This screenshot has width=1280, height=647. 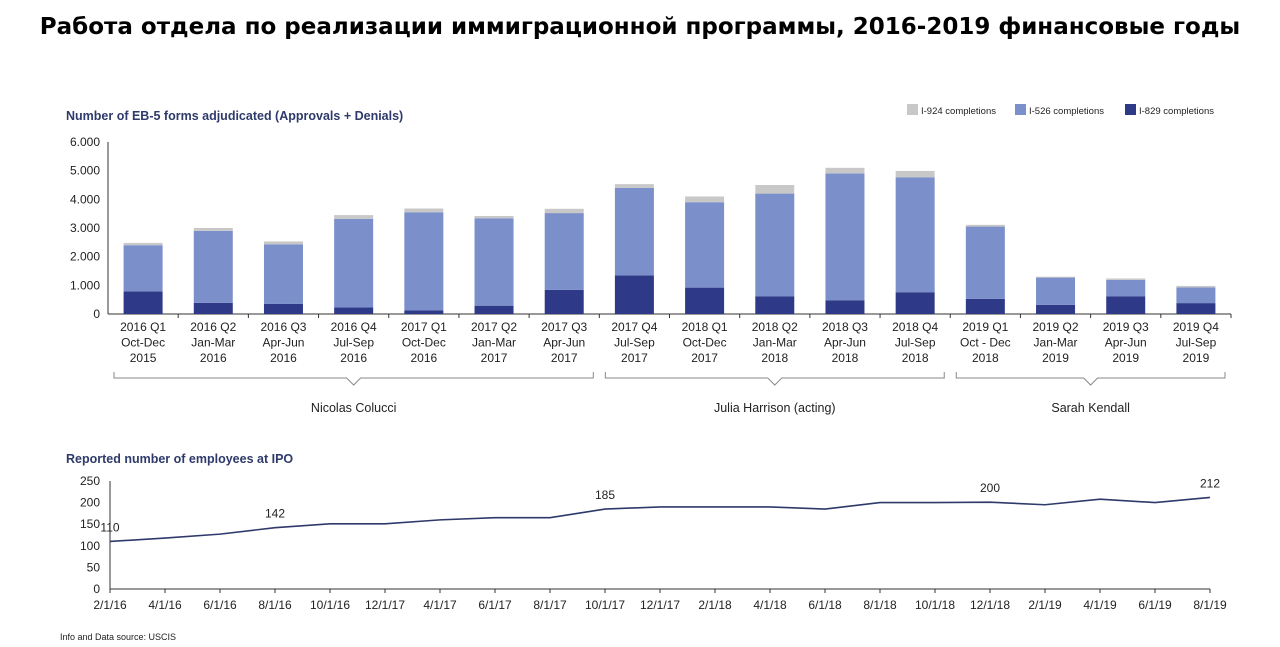 I want to click on bar-x-tick-label: 2019 Q1, so click(x=985, y=327).